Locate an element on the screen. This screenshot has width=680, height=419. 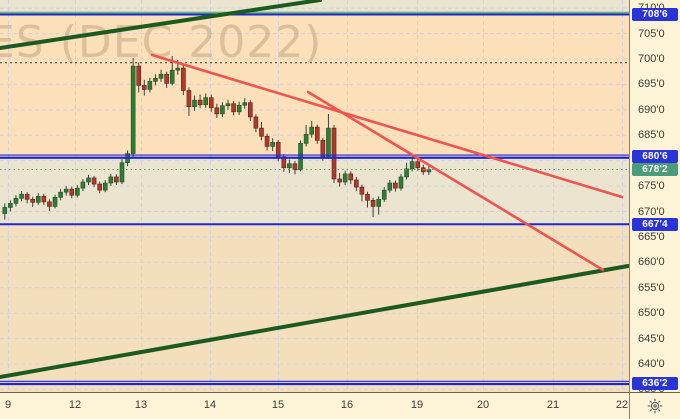
price-tick: 640'0 is located at coordinates (651, 364).